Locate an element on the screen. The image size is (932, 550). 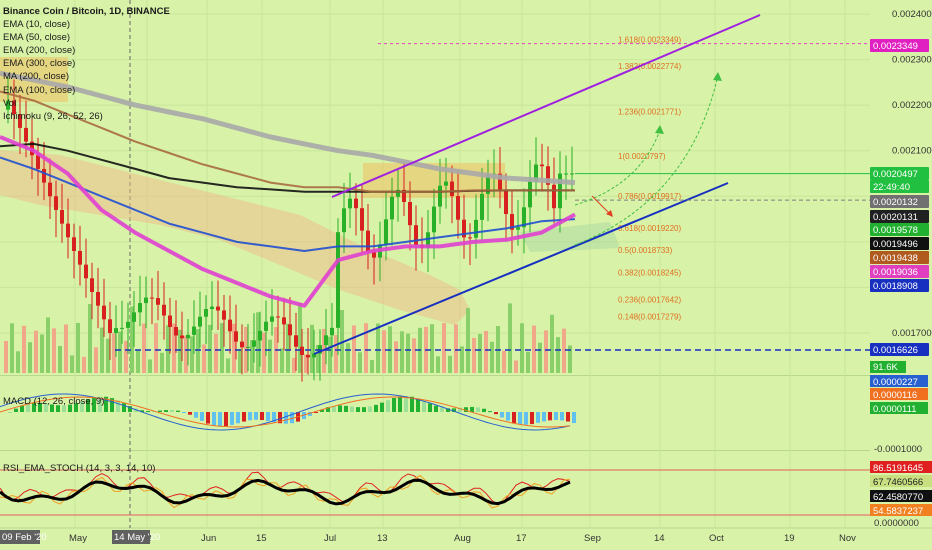
time-tick-label: 14 is located at coordinates (659, 538).